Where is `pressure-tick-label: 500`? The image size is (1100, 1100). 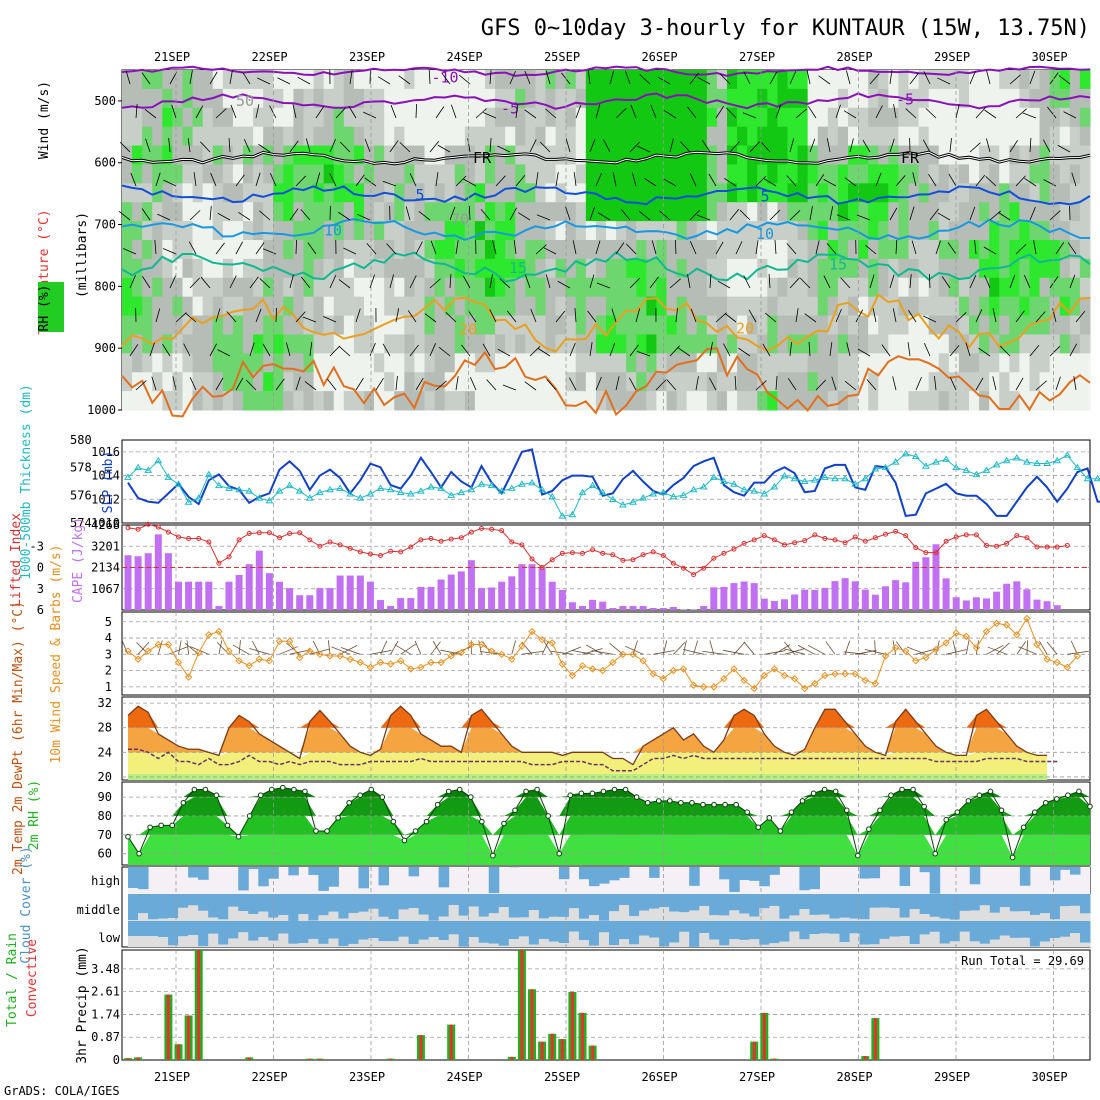 pressure-tick-label: 500 is located at coordinates (105, 101).